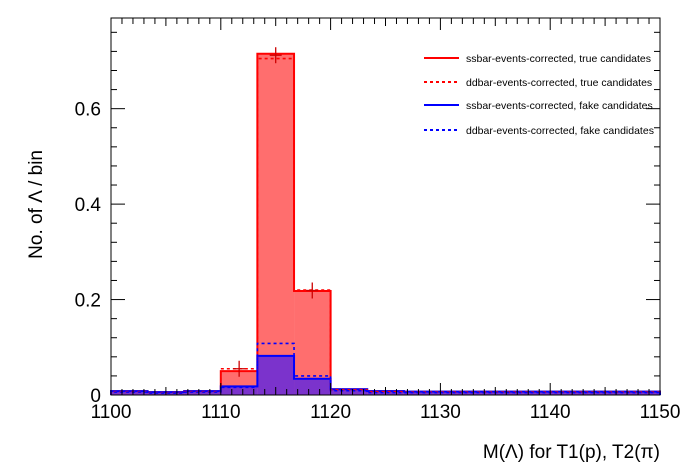 The width and height of the screenshot is (696, 472). I want to click on x-tick-label: 1130, so click(440, 412).